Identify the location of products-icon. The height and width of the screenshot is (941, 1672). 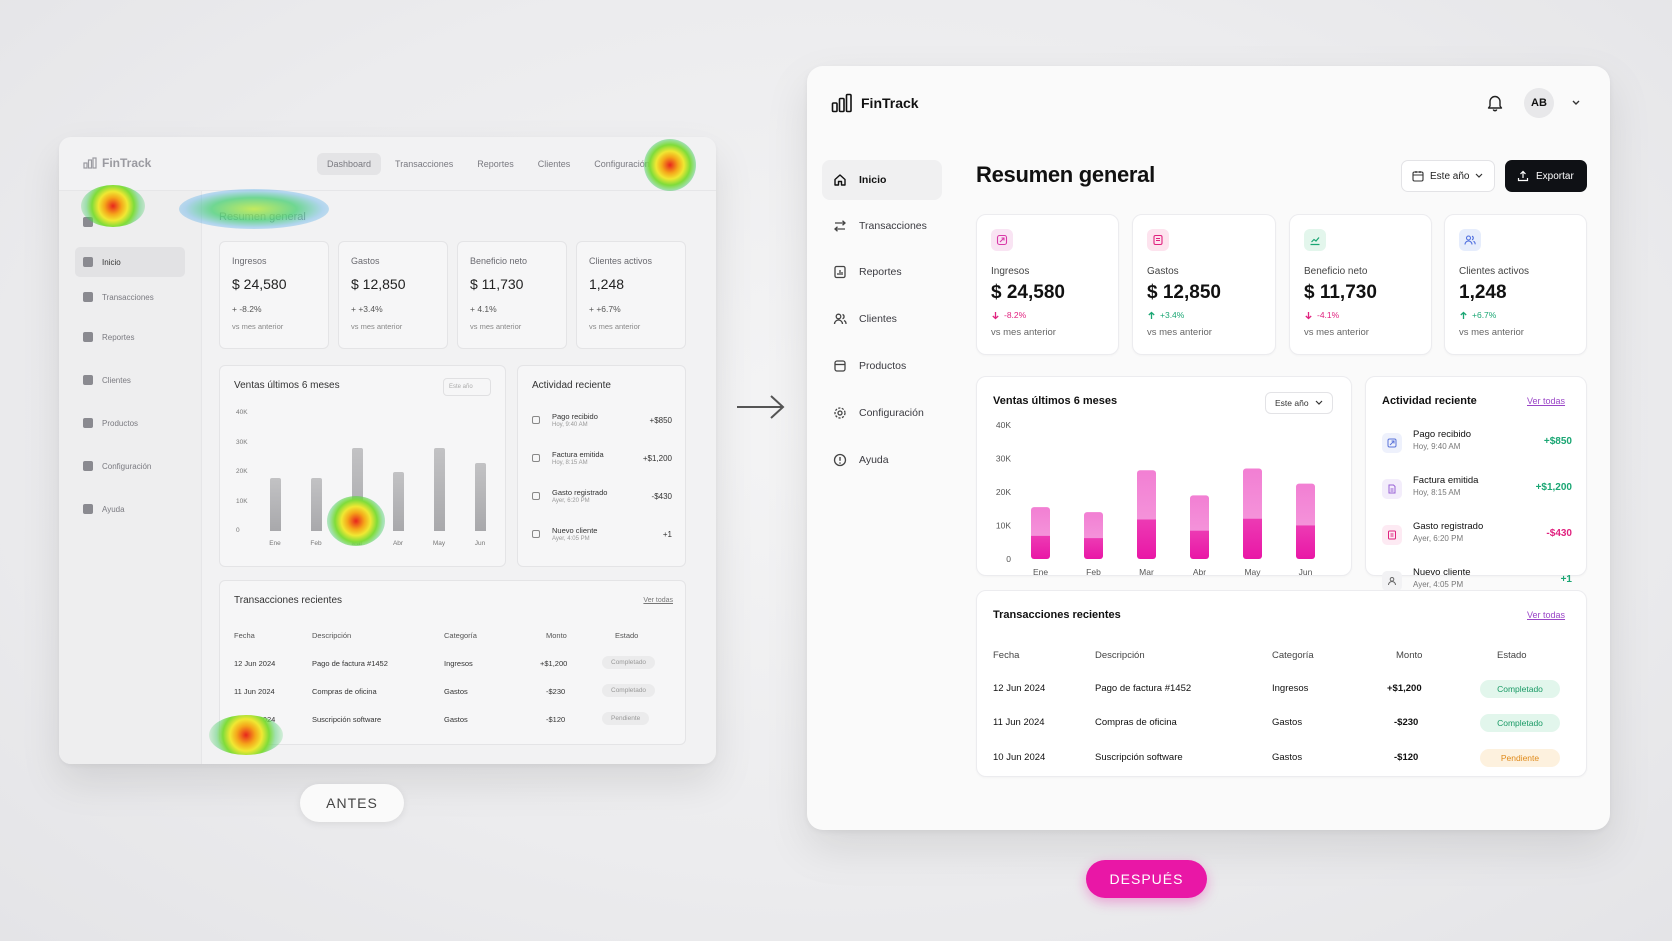
(88, 423).